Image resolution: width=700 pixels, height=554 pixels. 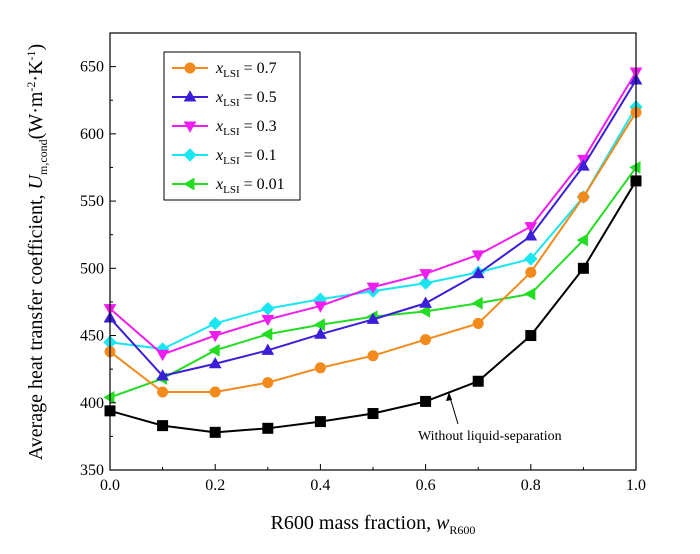 I want to click on y-tick-label: 650, so click(x=92, y=67).